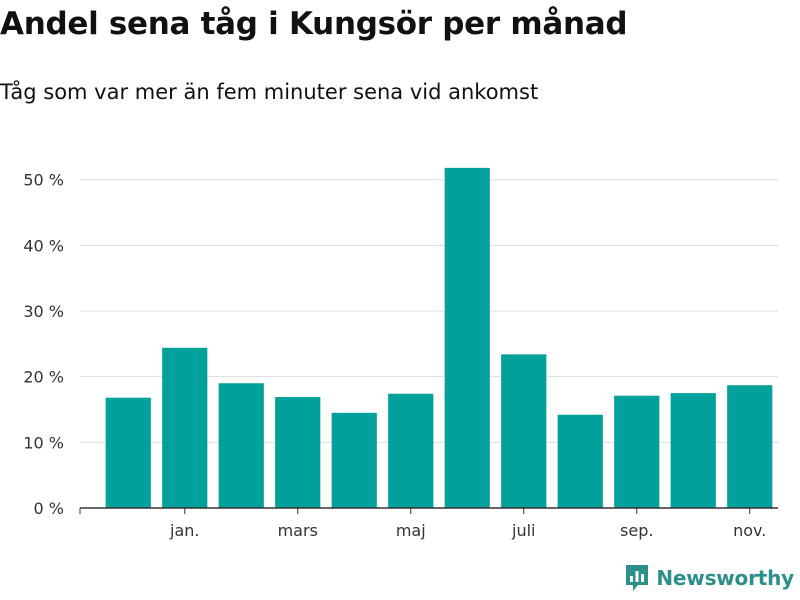 The height and width of the screenshot is (600, 800). I want to click on bar-juli, so click(524, 431).